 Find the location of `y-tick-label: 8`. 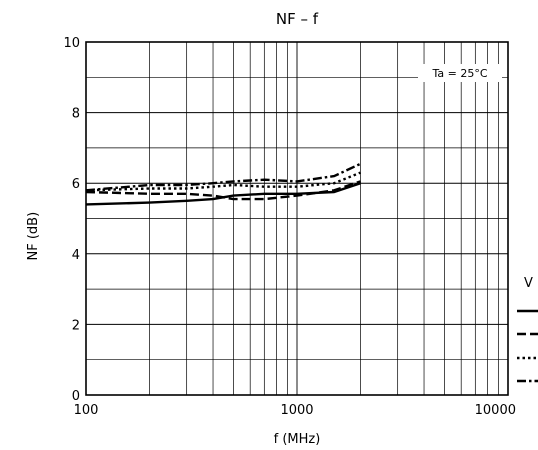

y-tick-label: 8 is located at coordinates (76, 114).